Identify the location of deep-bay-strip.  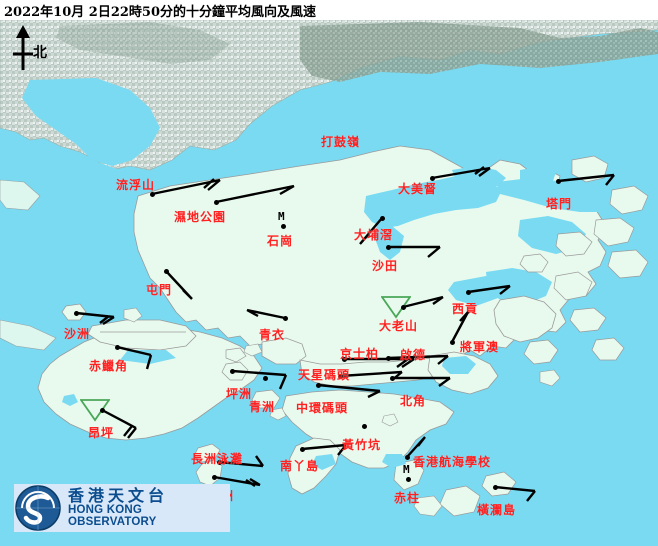
(75, 164).